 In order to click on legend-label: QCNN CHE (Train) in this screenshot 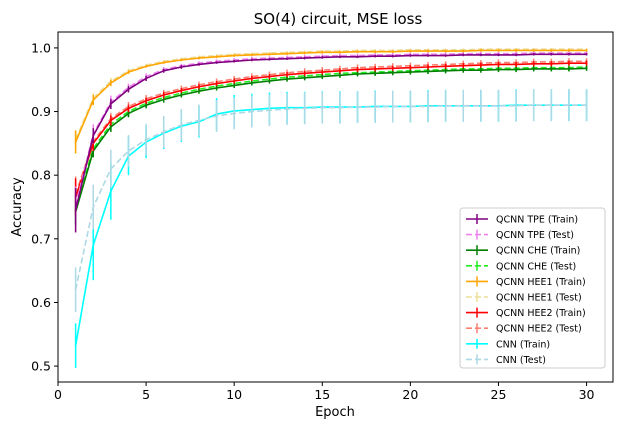, I will do `click(538, 251)`.